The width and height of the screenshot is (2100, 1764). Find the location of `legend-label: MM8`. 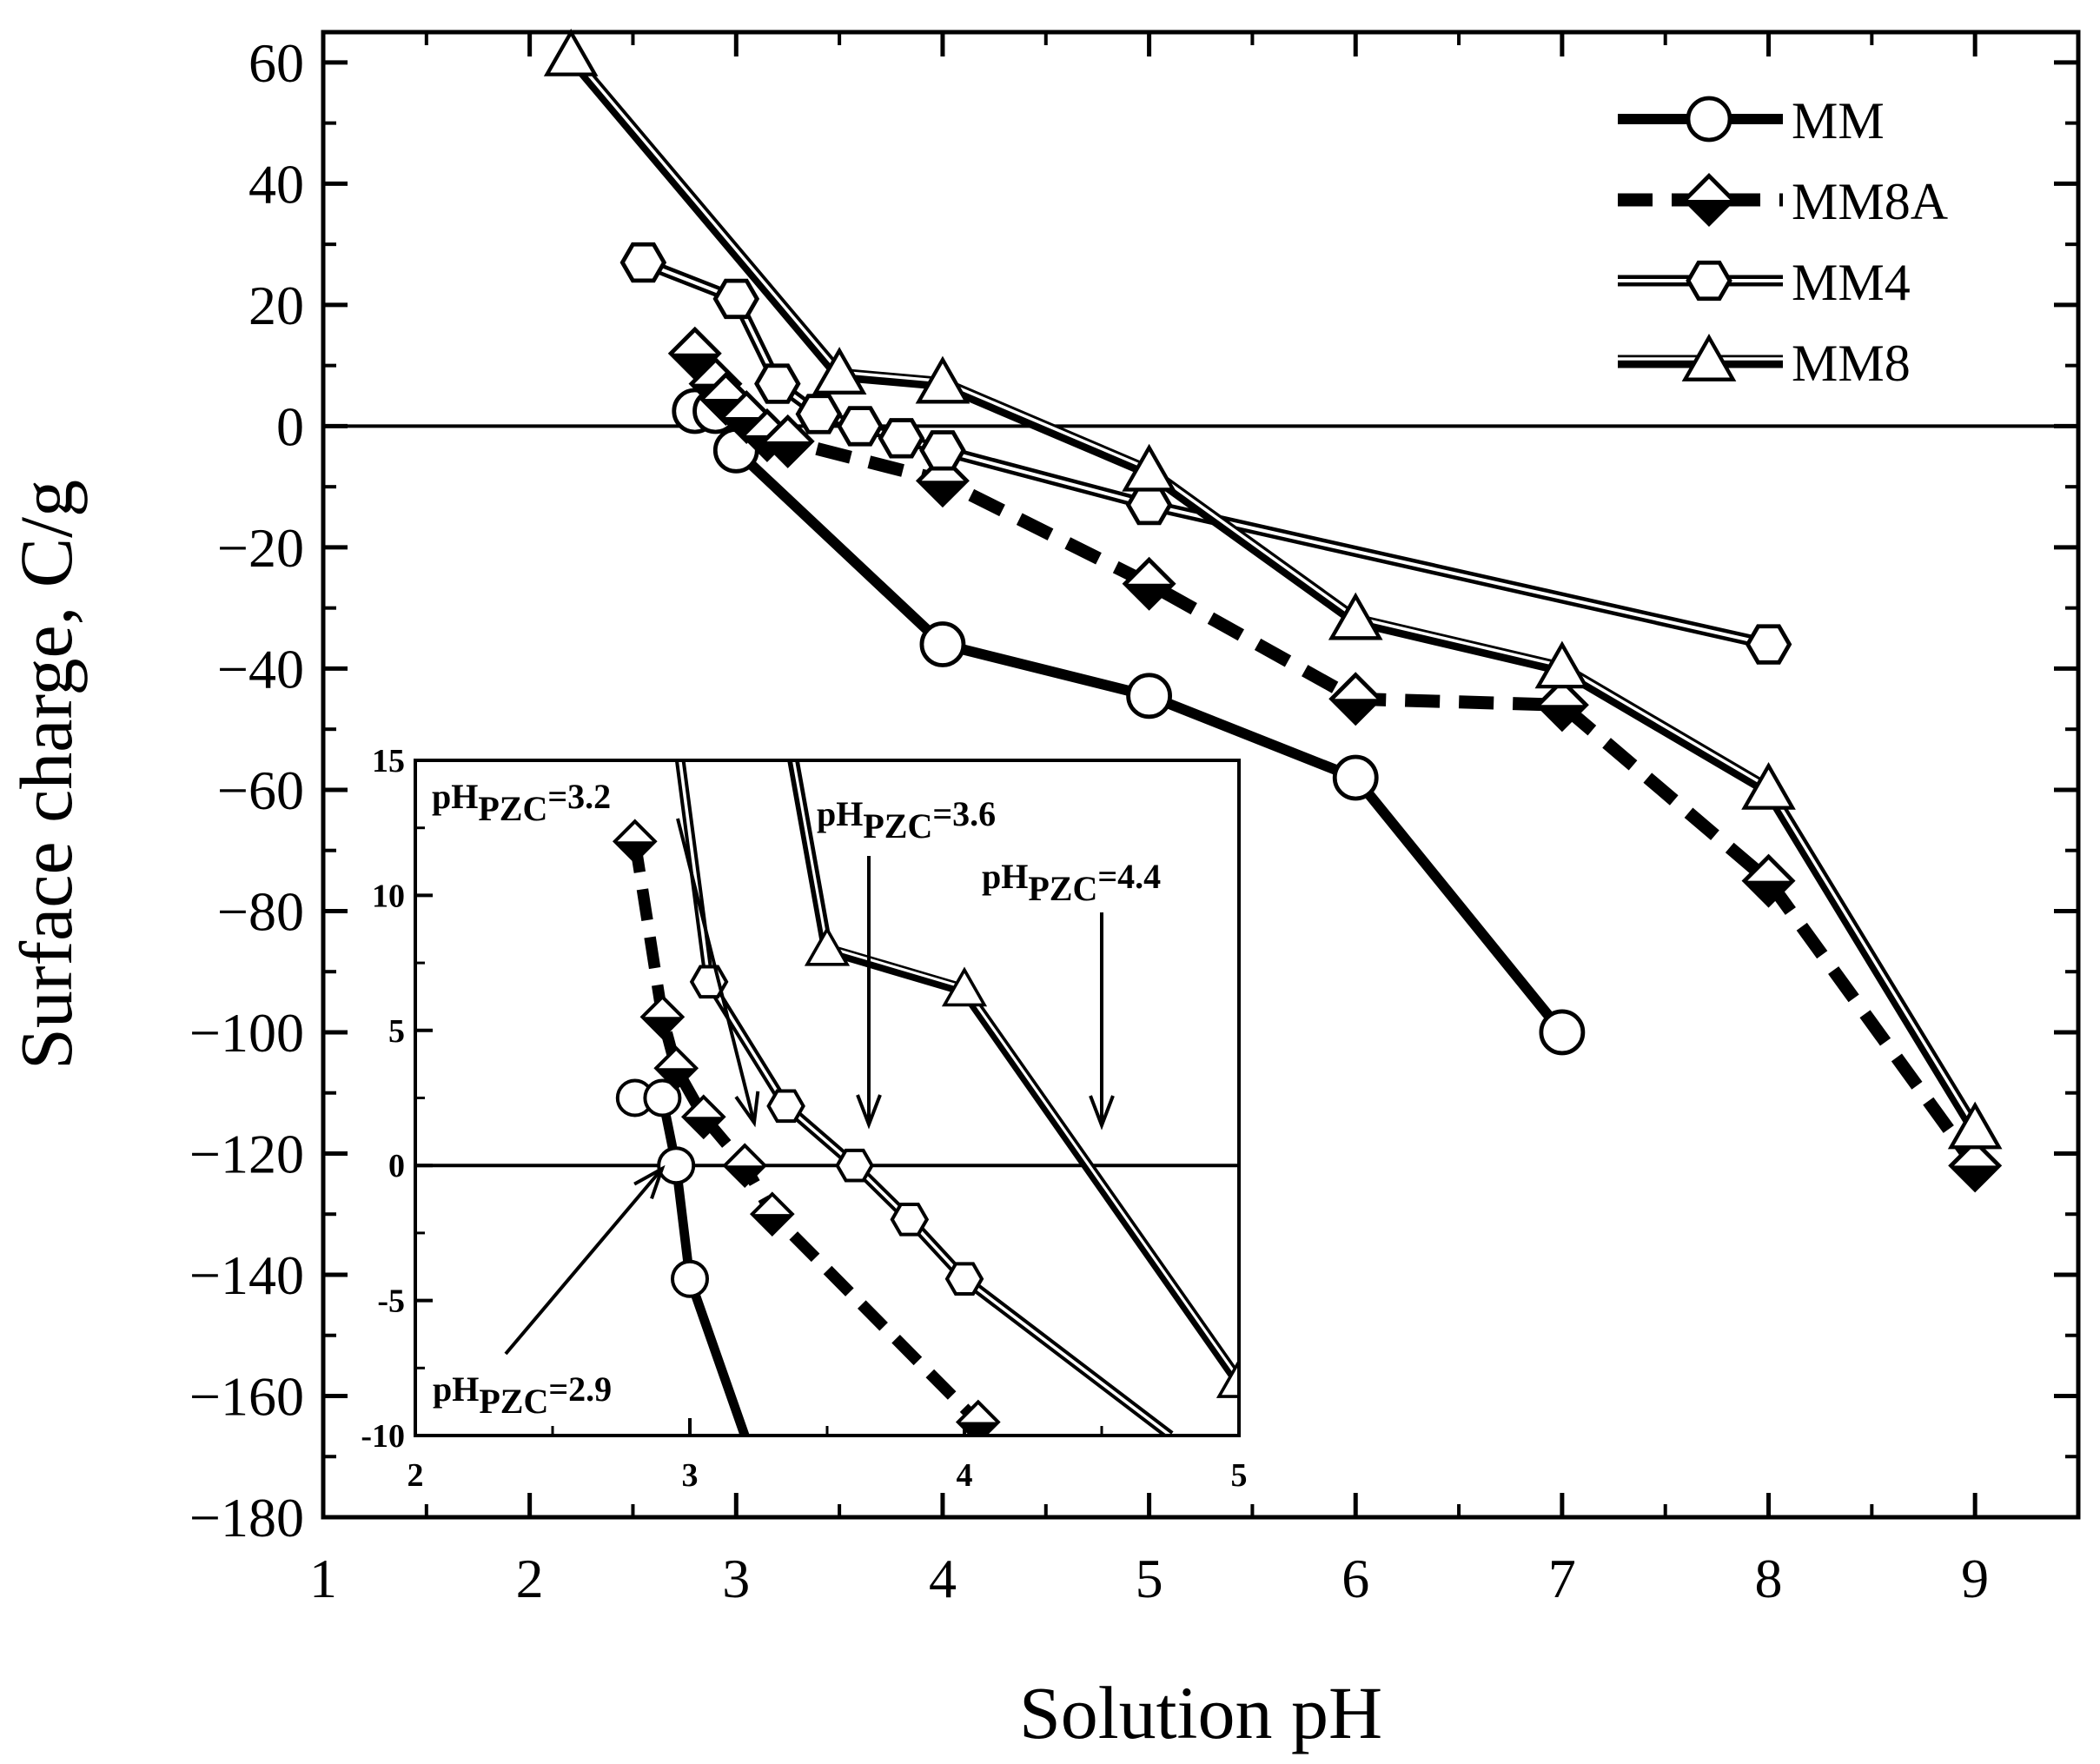

legend-label: MM8 is located at coordinates (1851, 363).